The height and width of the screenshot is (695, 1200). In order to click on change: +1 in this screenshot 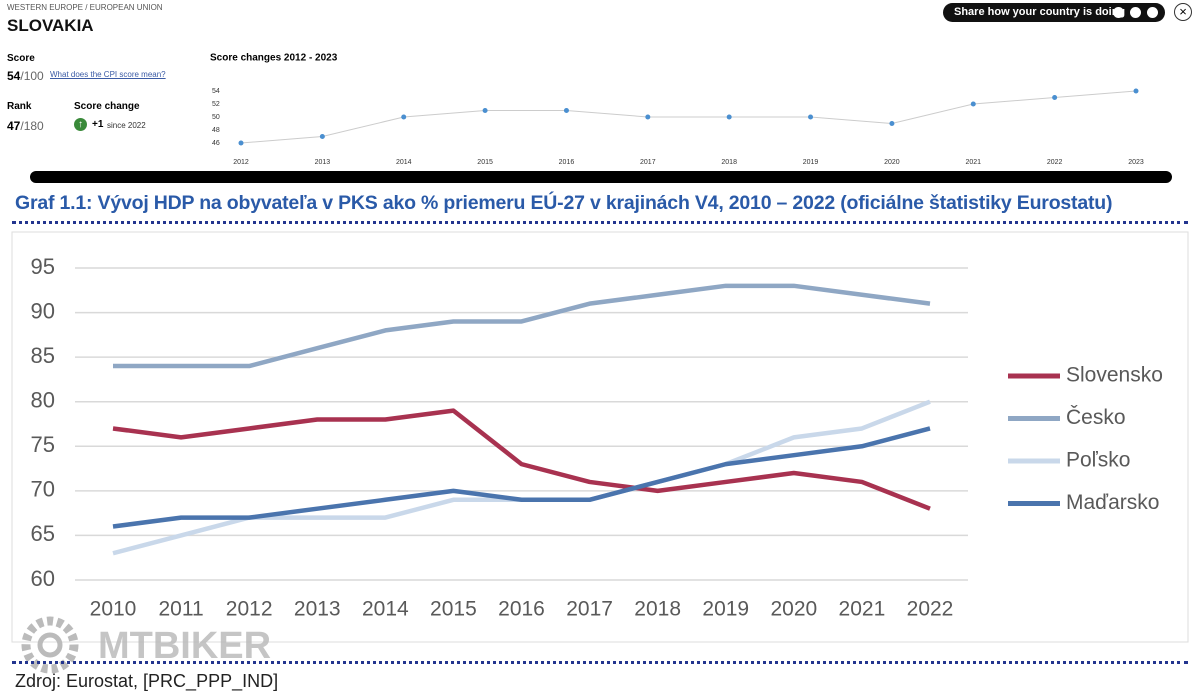, I will do `click(98, 124)`.